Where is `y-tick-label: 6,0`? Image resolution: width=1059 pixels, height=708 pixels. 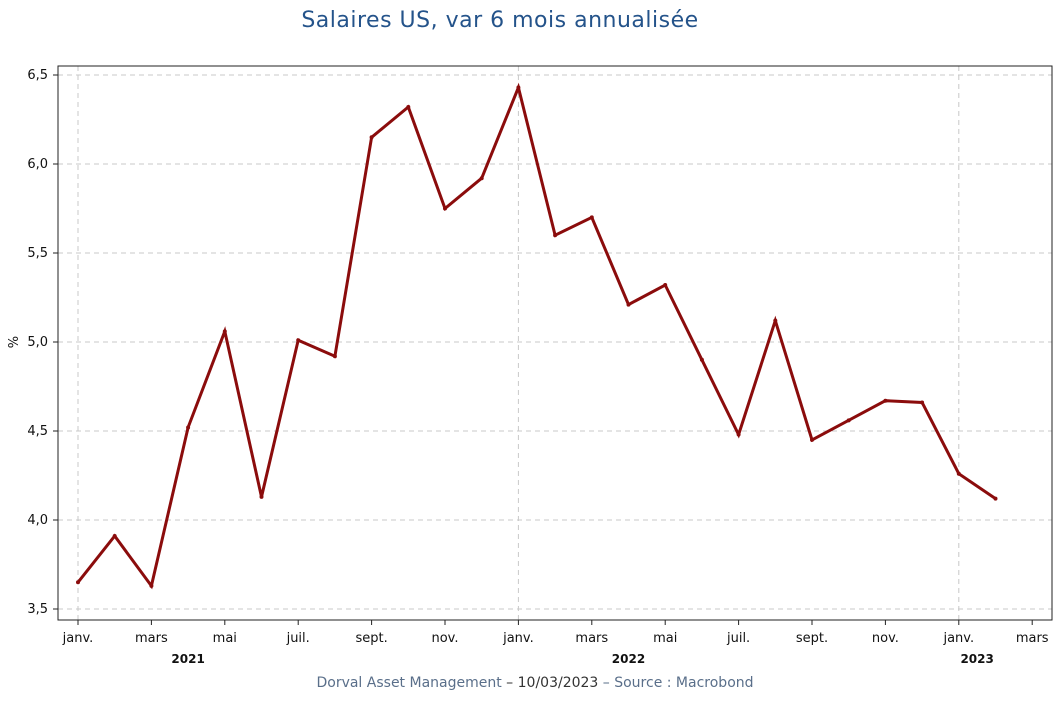
y-tick-label: 6,0 is located at coordinates (37, 164).